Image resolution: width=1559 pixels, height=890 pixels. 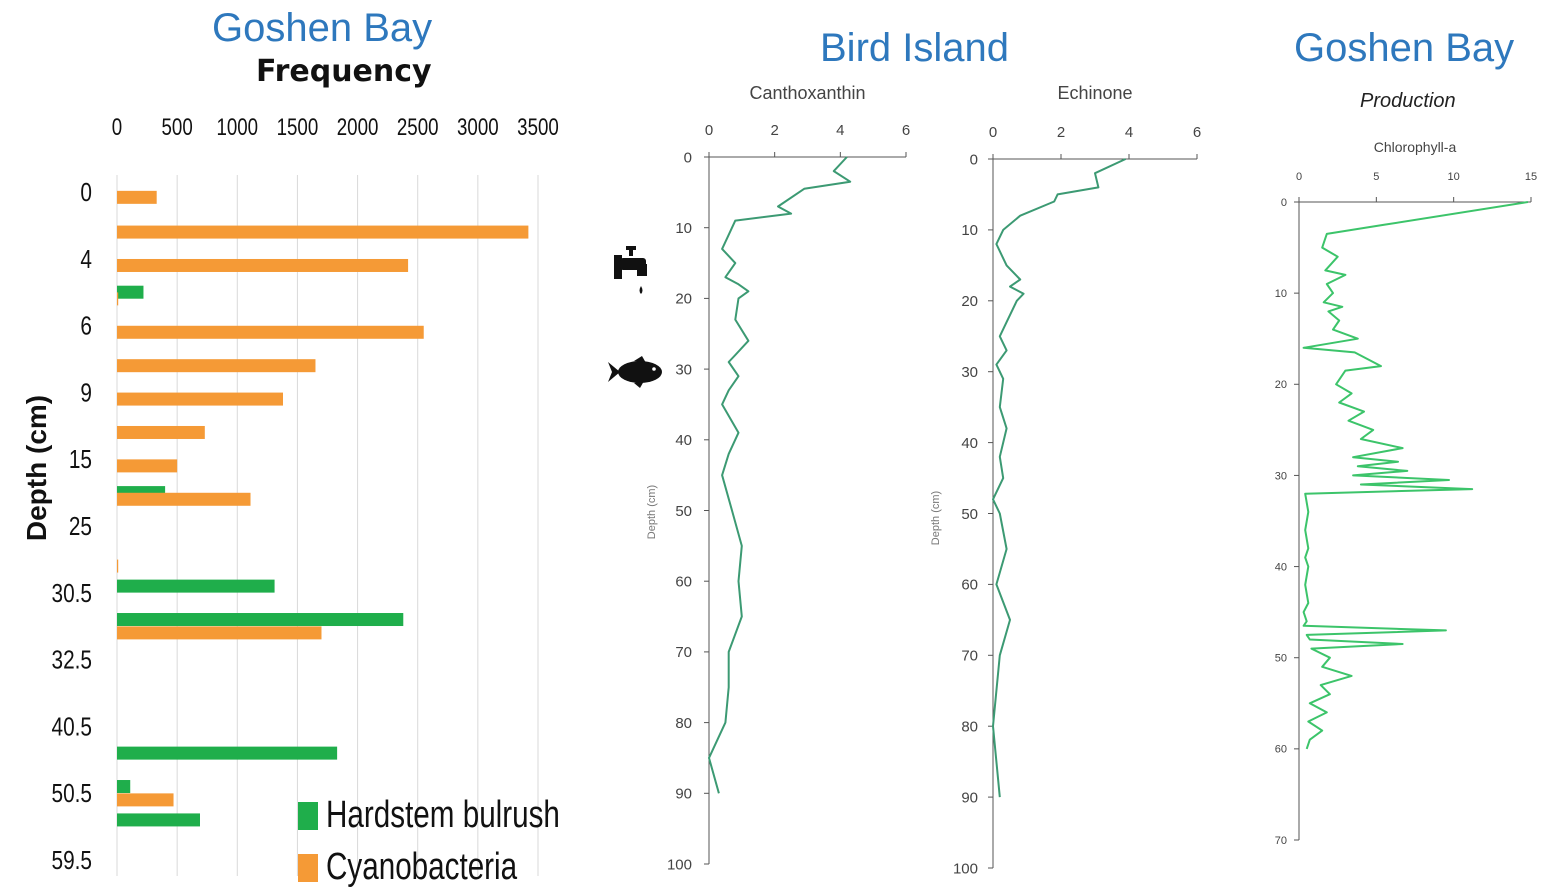 I want to click on bar-x-tick-label: 3500, so click(x=538, y=127).